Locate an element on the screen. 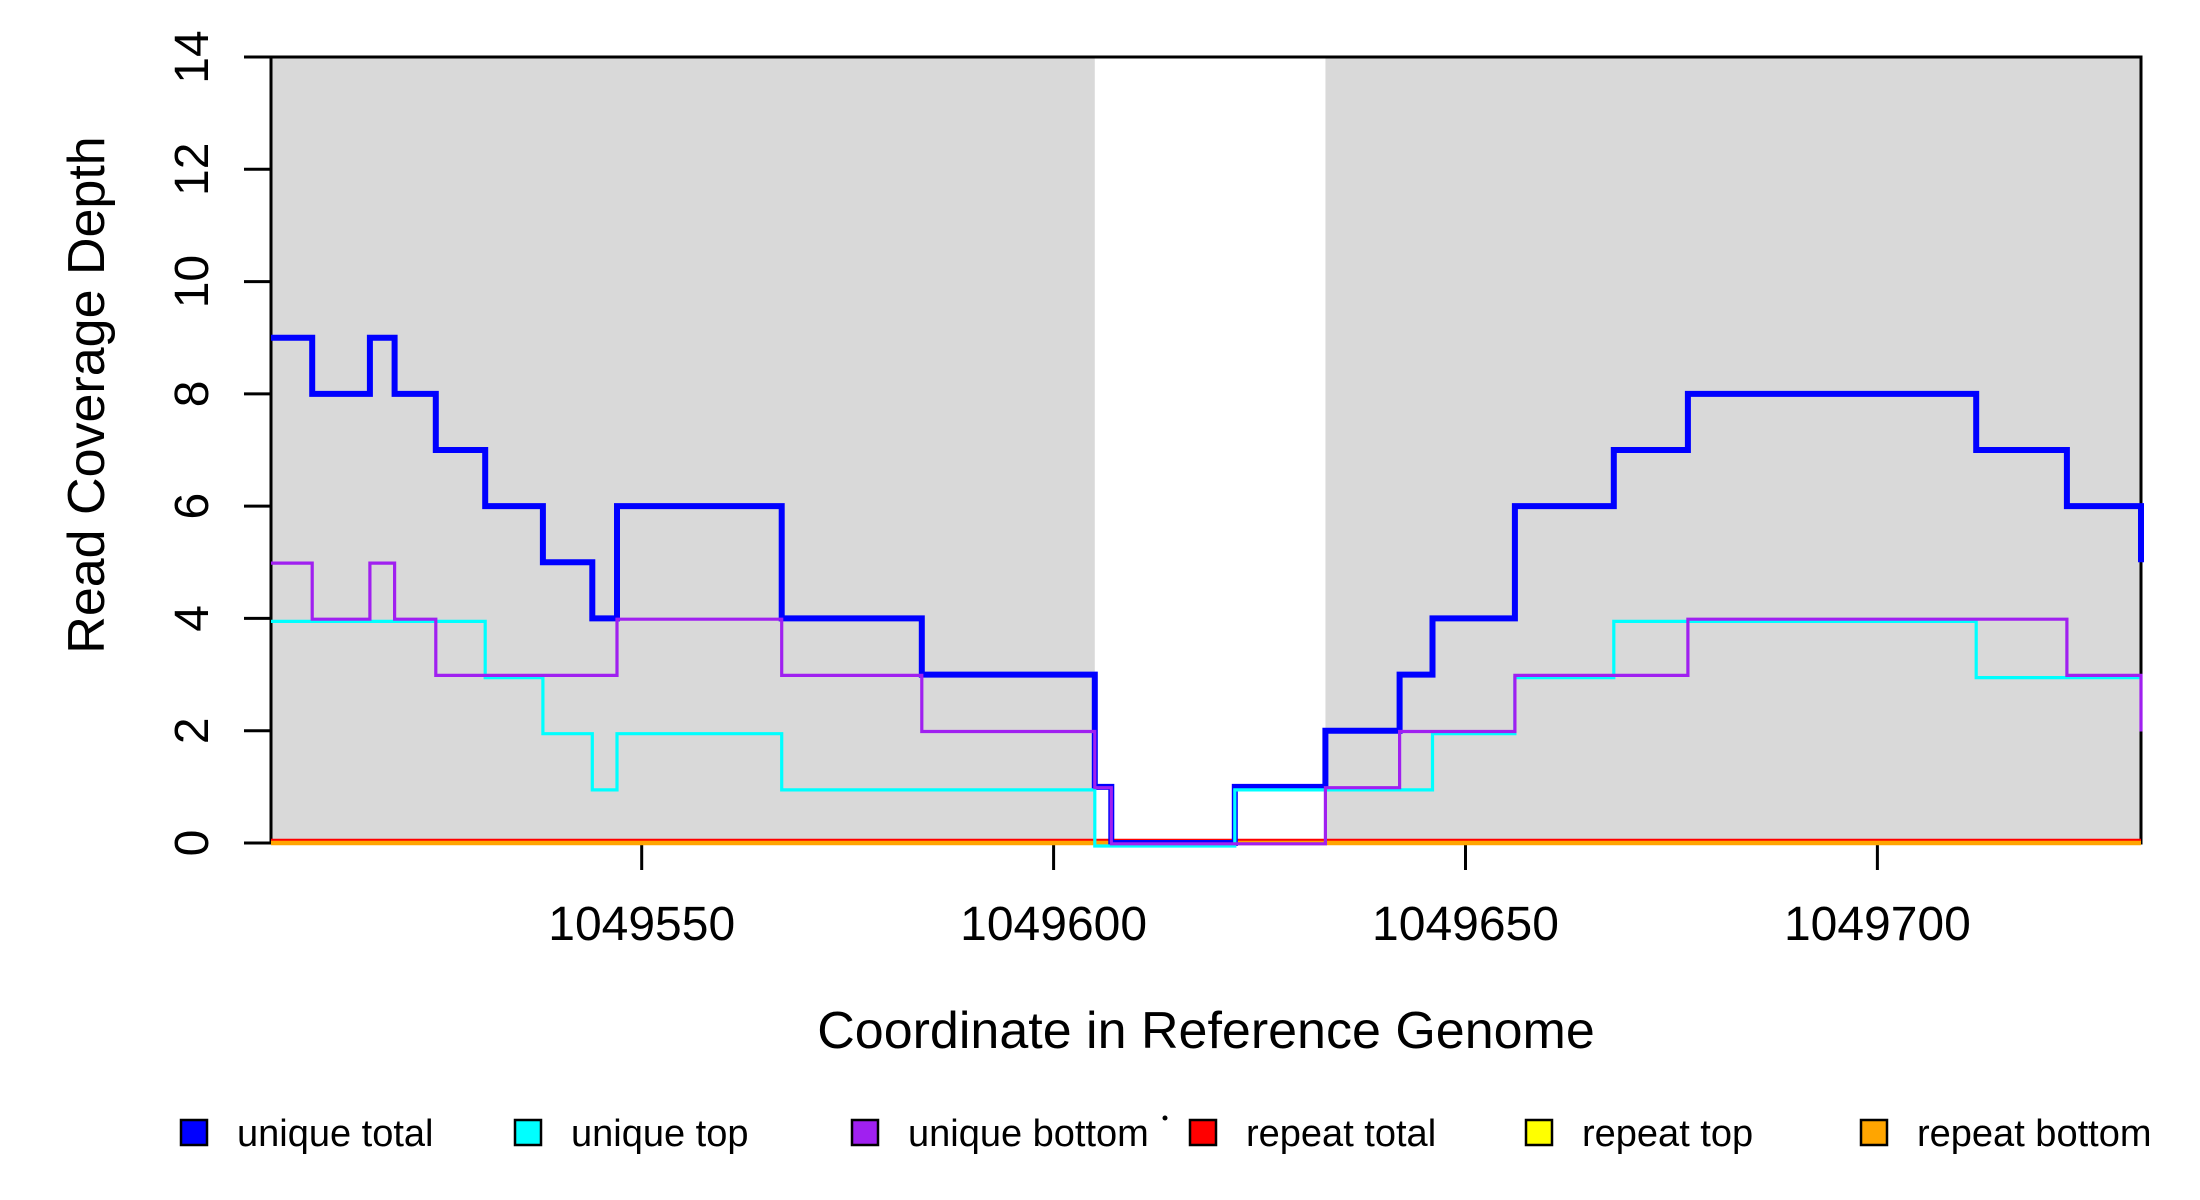 The image size is (2200, 1200). legend-swatch-repeat-total is located at coordinates (1203, 1132).